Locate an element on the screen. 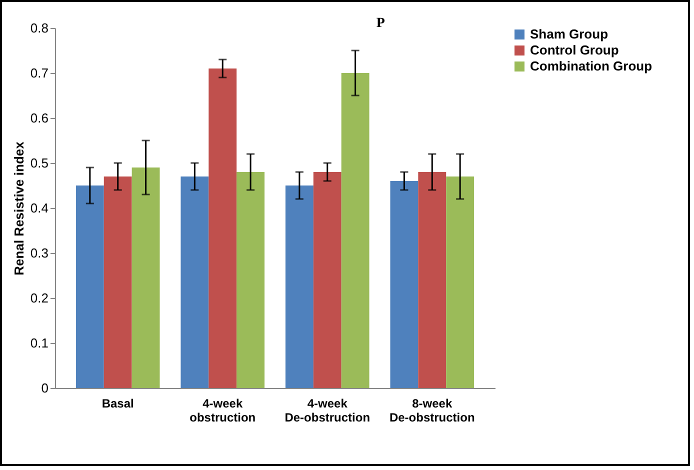 The height and width of the screenshot is (470, 694). y-tick-label: 0.6 is located at coordinates (39, 118).